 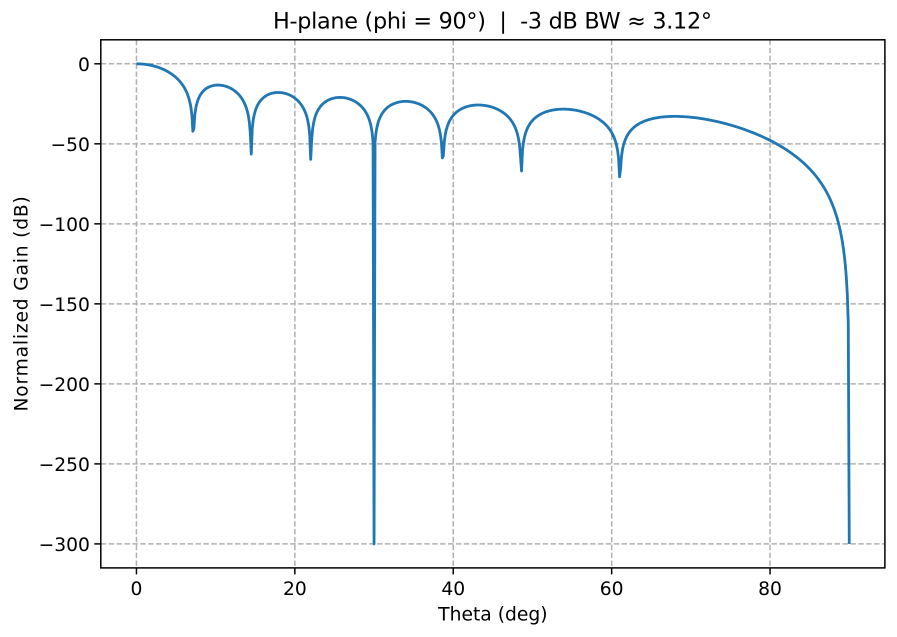 What do you see at coordinates (64, 225) in the screenshot?
I see `y-tick-label: −100` at bounding box center [64, 225].